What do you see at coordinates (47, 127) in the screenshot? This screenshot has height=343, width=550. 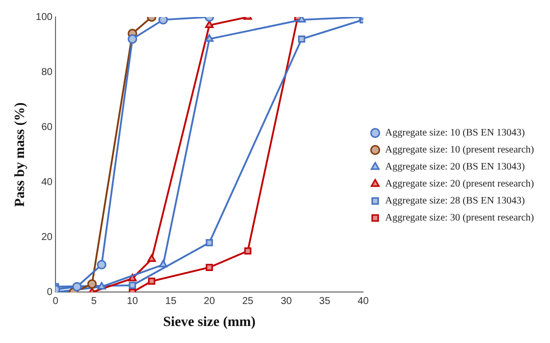 I see `y-tick-label: 60` at bounding box center [47, 127].